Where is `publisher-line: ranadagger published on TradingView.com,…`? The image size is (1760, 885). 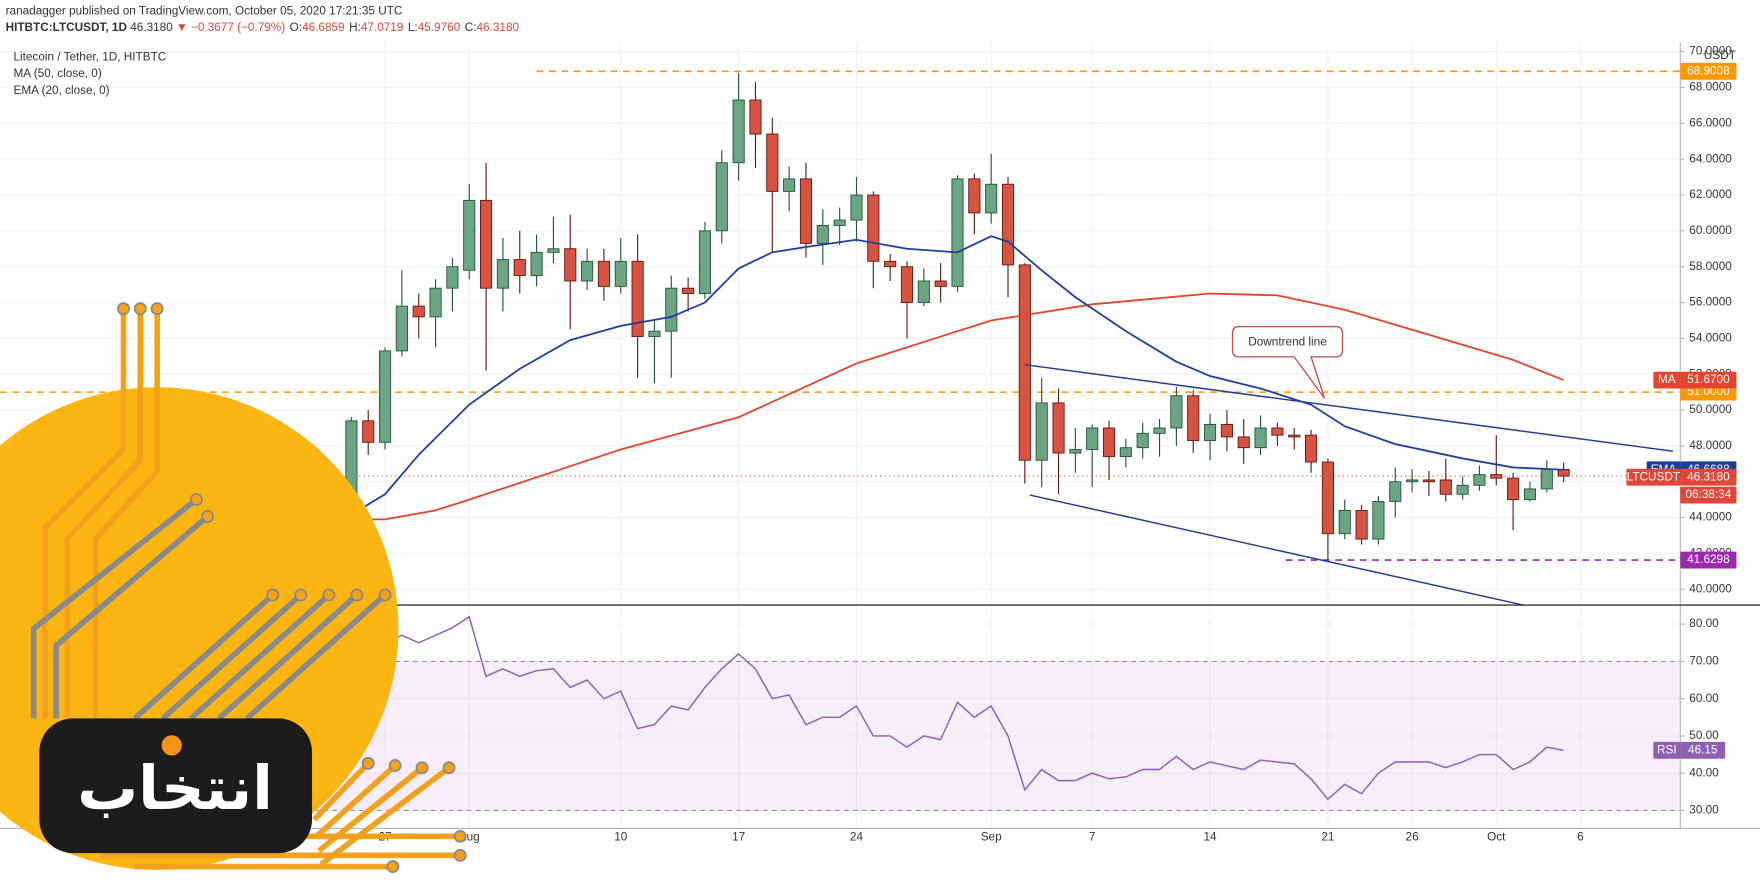 publisher-line: ranadagger published on TradingView.com,… is located at coordinates (204, 10).